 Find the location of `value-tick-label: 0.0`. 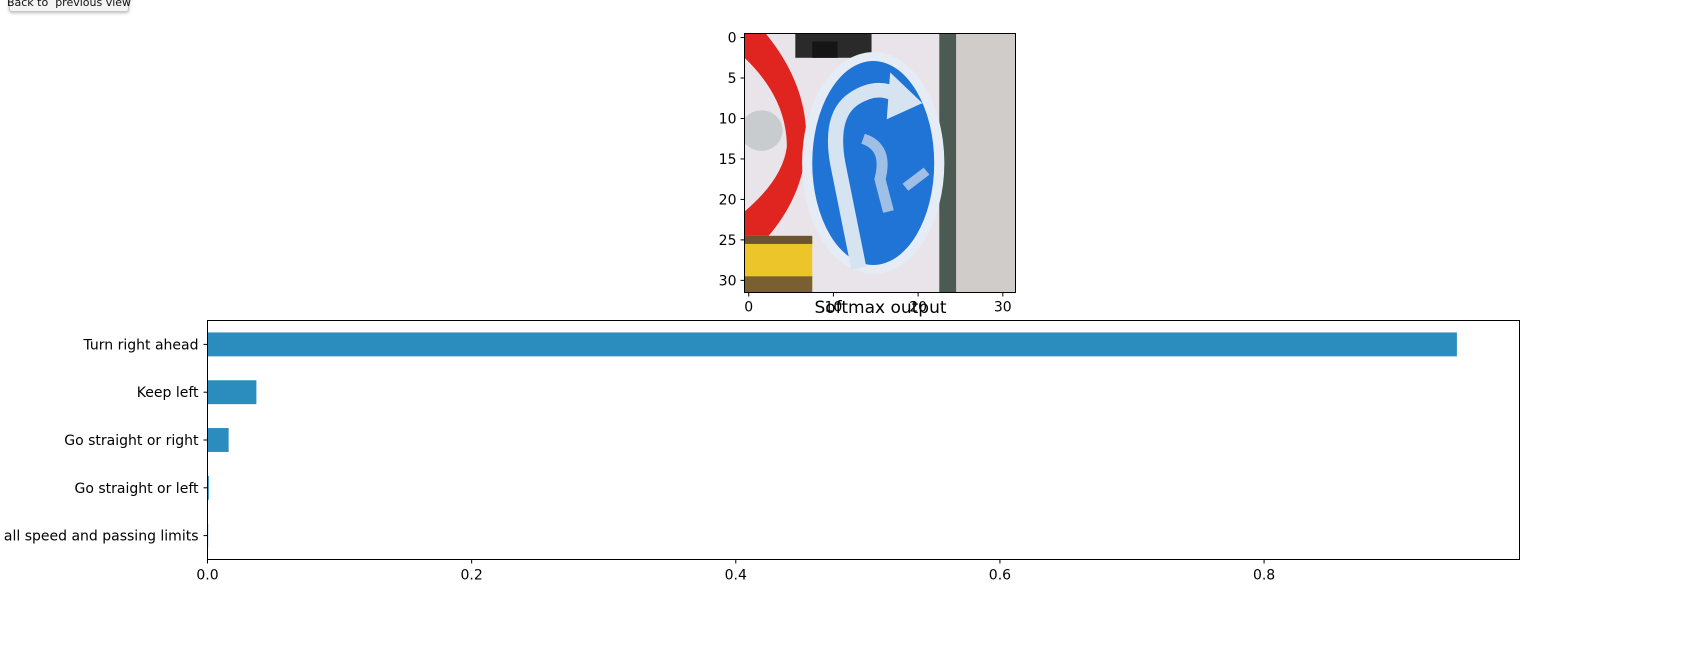

value-tick-label: 0.0 is located at coordinates (207, 576).